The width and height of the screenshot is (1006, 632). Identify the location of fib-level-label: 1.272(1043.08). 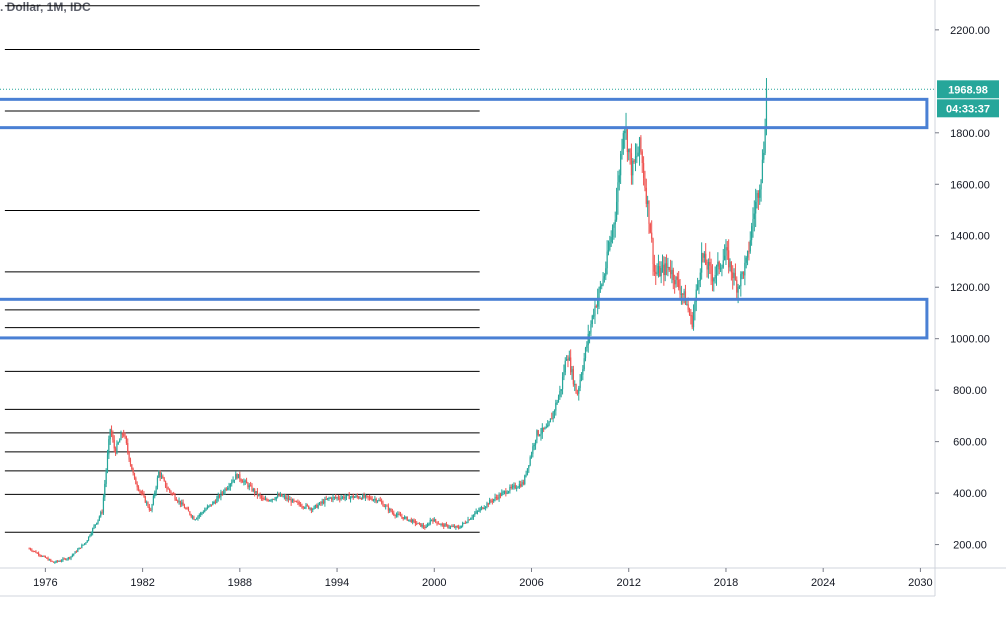
(1, 328).